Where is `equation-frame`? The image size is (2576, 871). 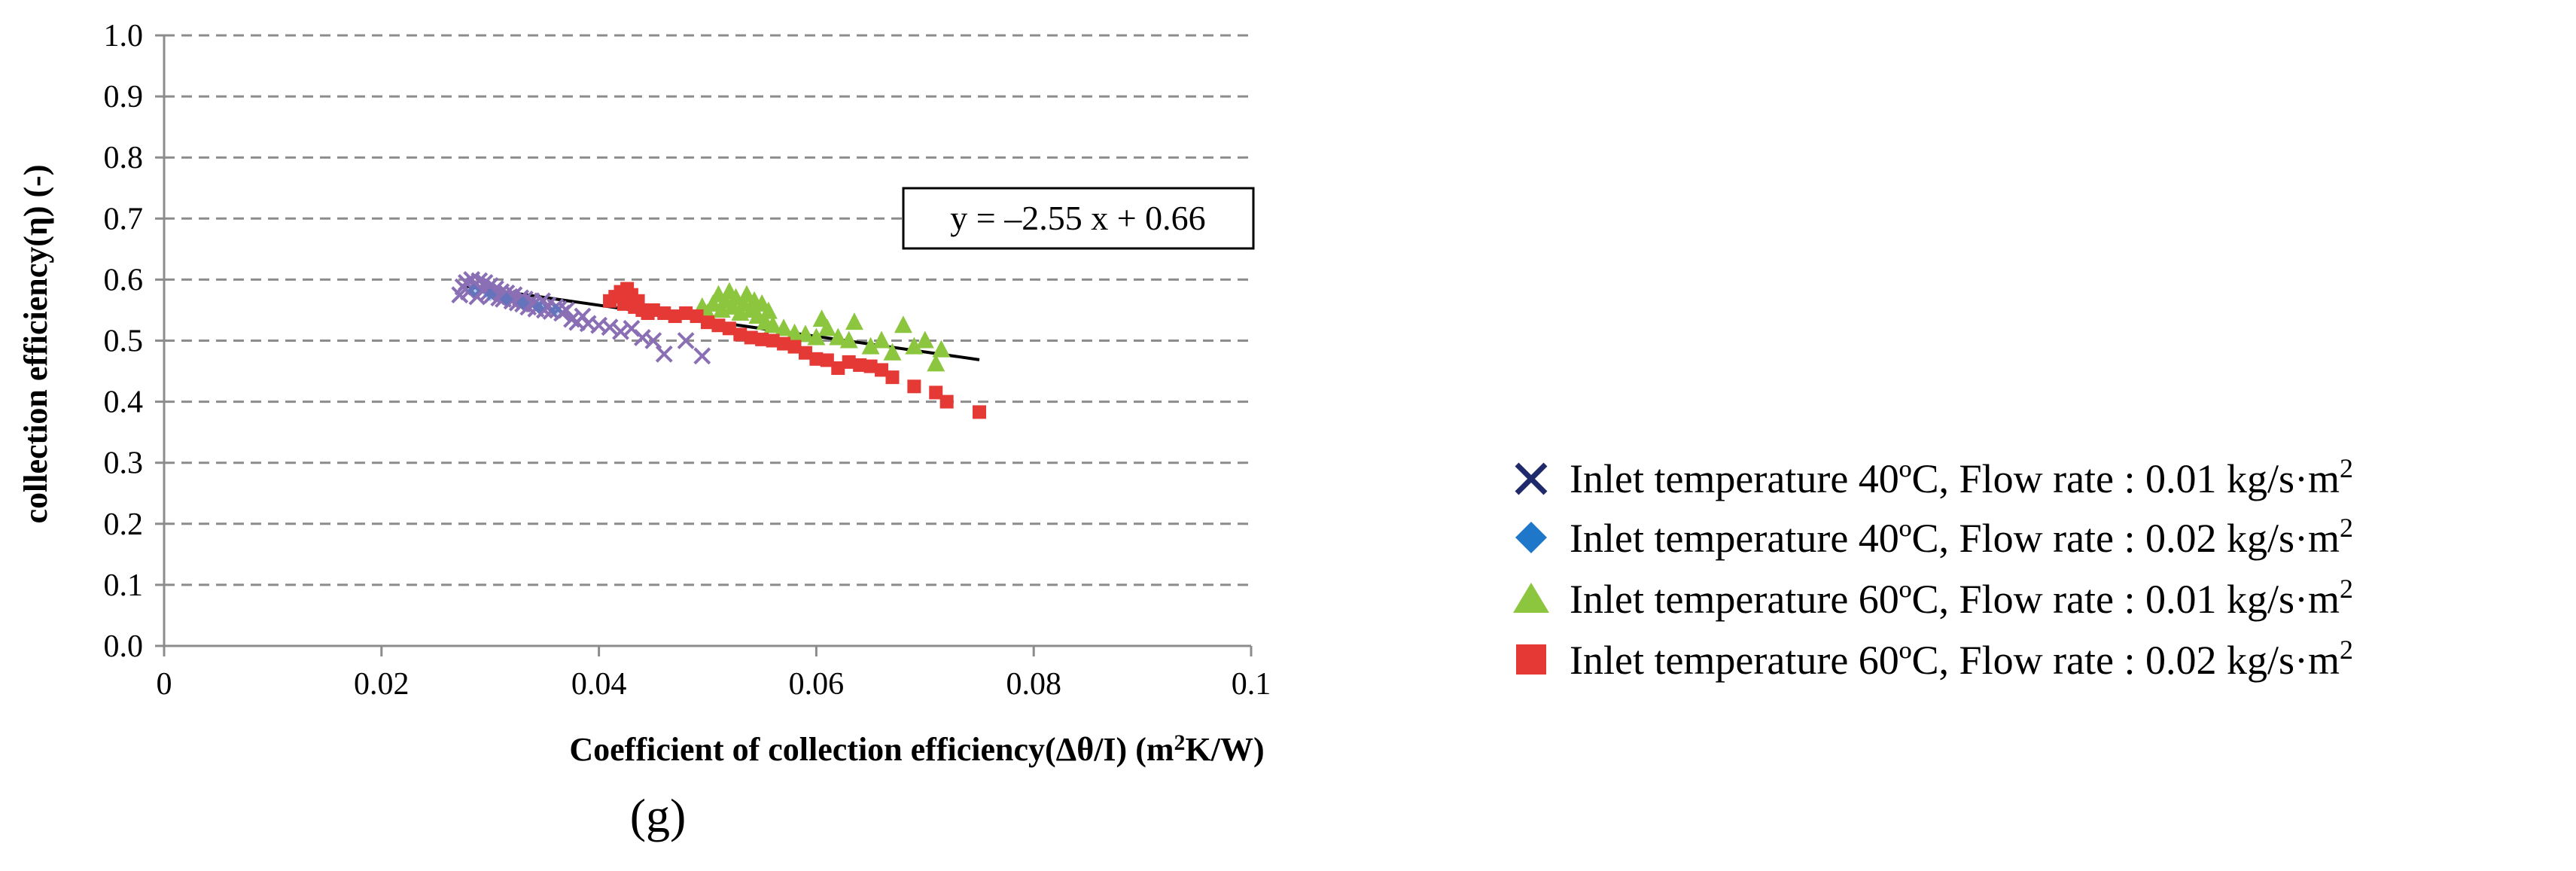
equation-frame is located at coordinates (1078, 218).